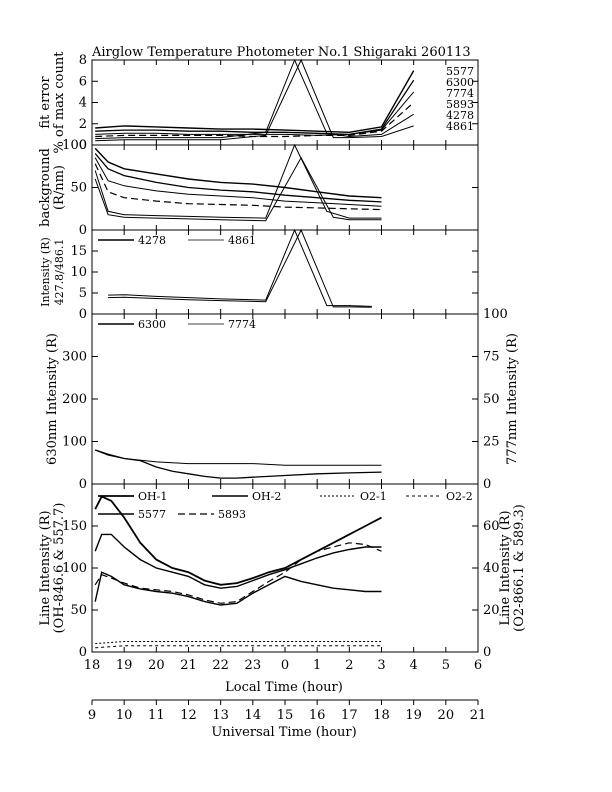 This screenshot has width=612, height=792. I want to click on local-time-tick-label: 18, so click(92, 665).